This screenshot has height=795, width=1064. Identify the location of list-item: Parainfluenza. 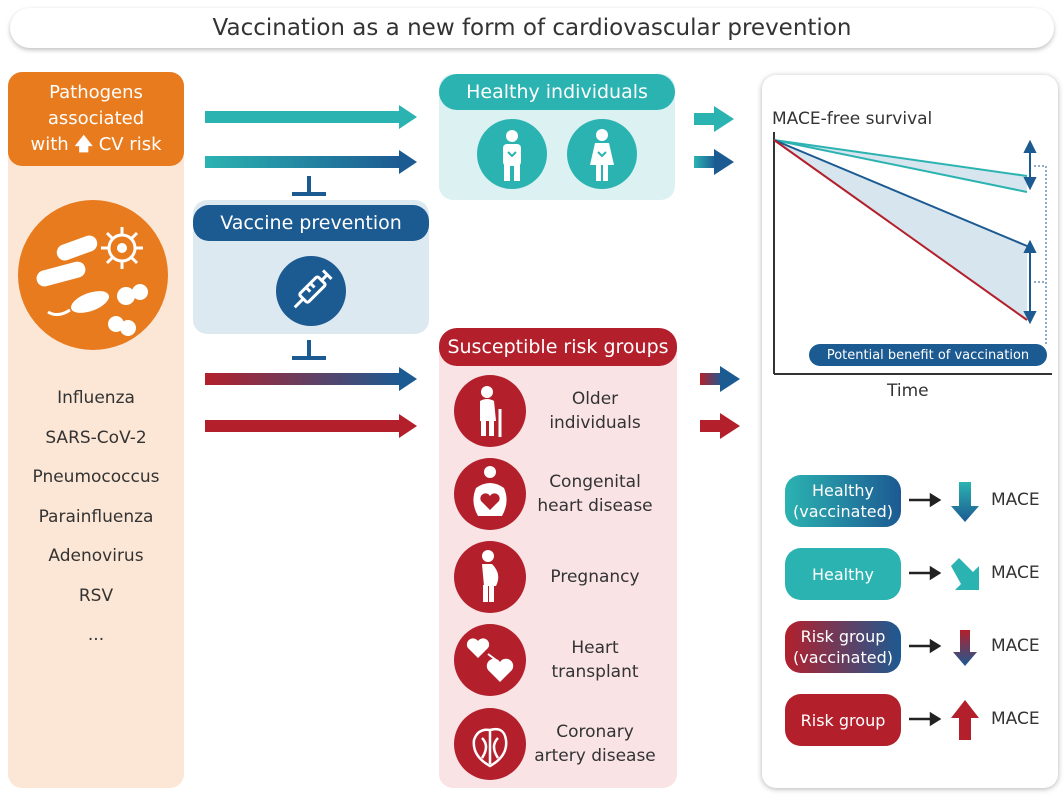
(96, 516).